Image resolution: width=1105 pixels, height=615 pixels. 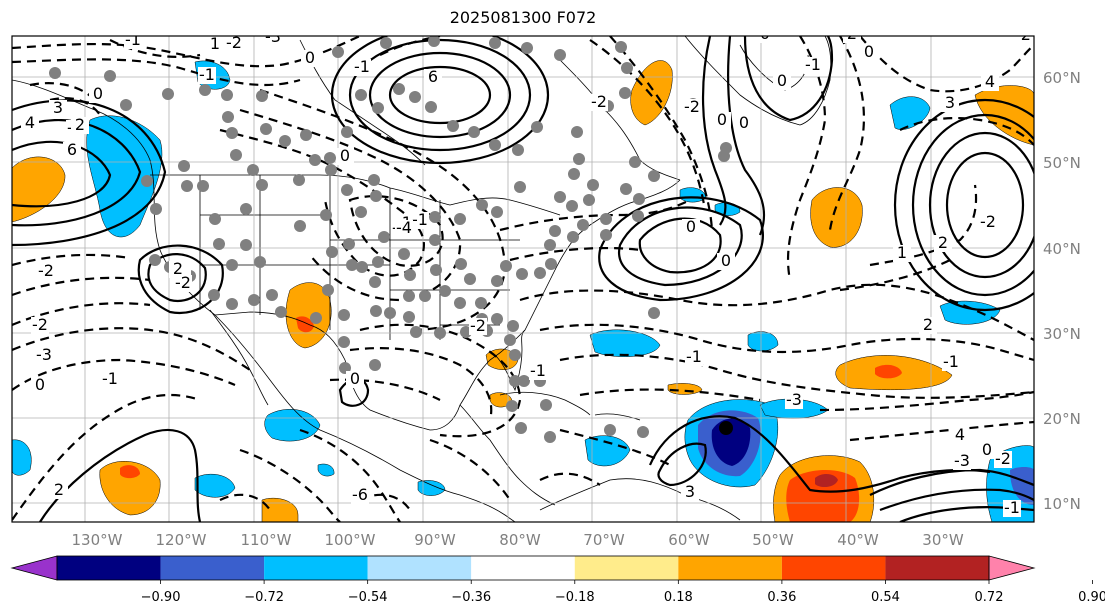 I want to click on lon-label: 110°W, so click(x=266, y=540).